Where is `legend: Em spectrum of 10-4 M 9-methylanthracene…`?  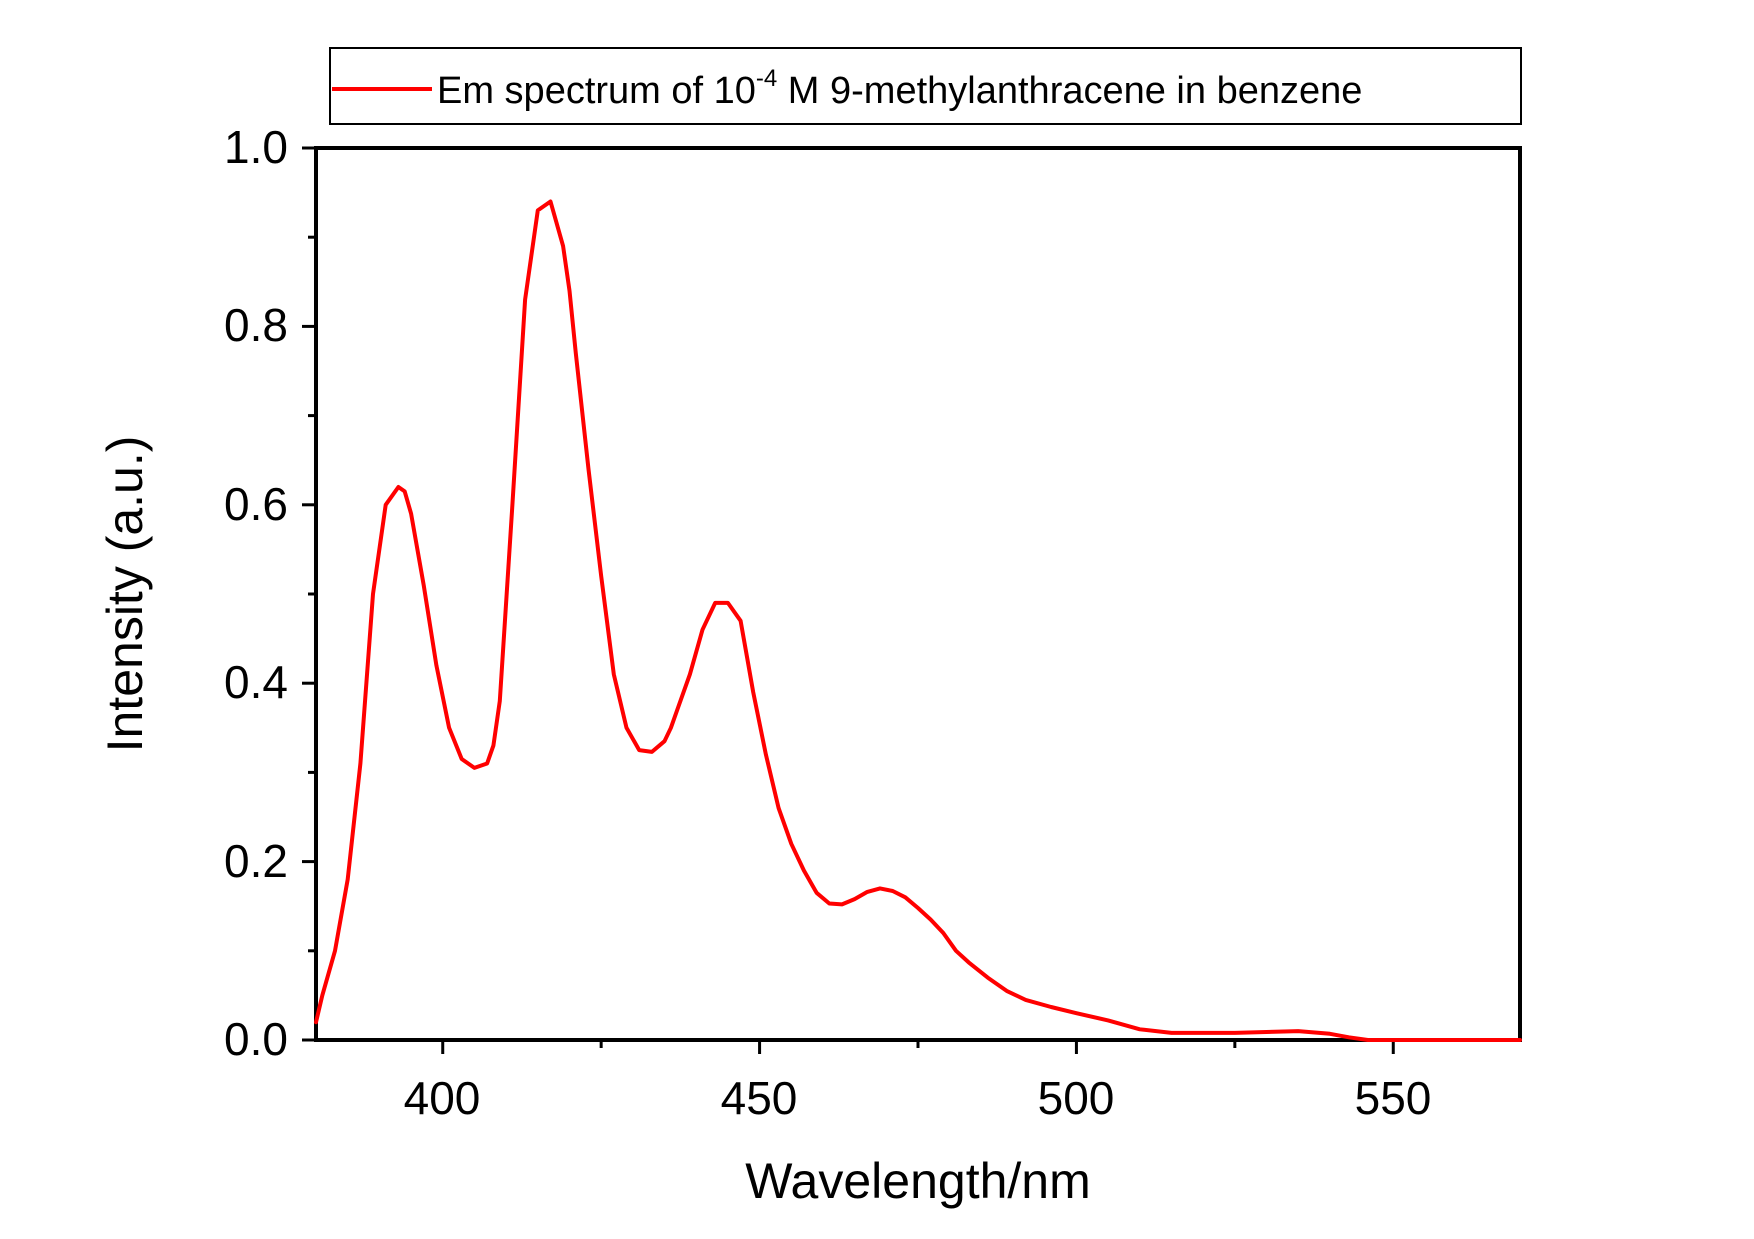 legend: Em spectrum of 10-4 M 9-methylanthracene… is located at coordinates (925, 86).